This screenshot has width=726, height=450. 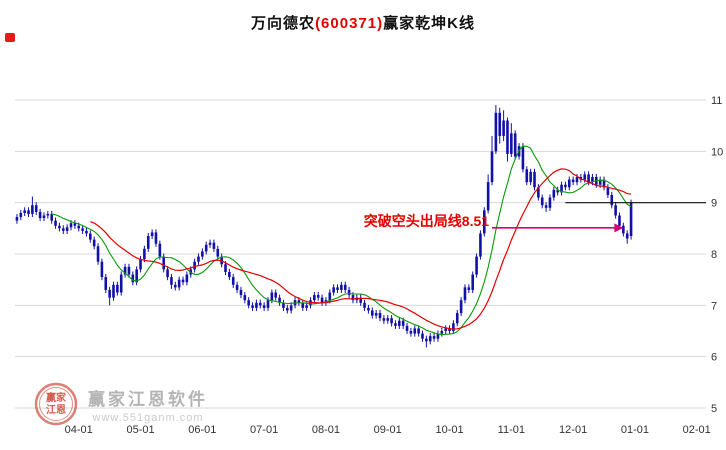 What do you see at coordinates (429, 23) in the screenshot?
I see `title-chart-type: 赢家乾坤K线` at bounding box center [429, 23].